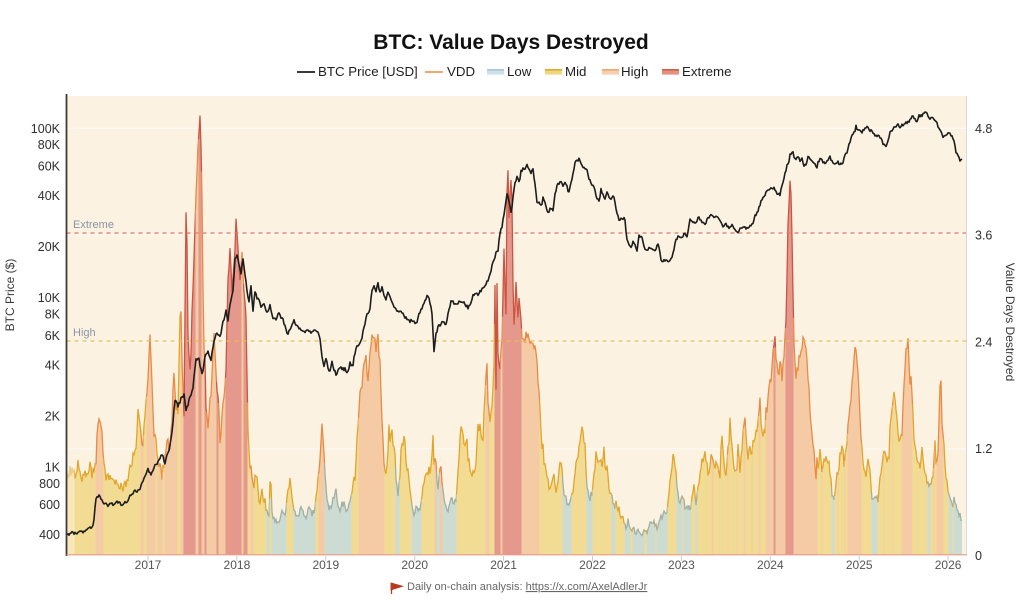 The image size is (1024, 612). What do you see at coordinates (49, 505) in the screenshot?
I see `svg-text: 600` at bounding box center [49, 505].